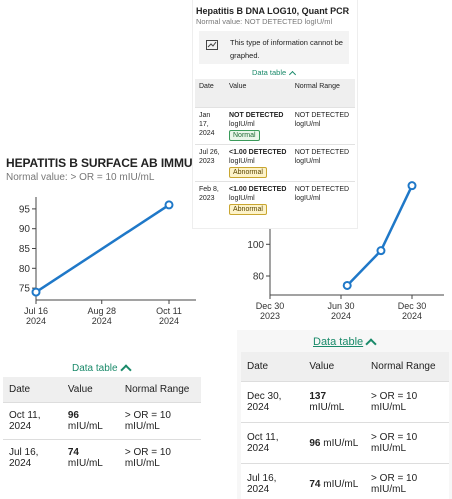 This screenshot has width=452, height=499. Describe the element at coordinates (345, 343) in the screenshot. I see `history-data-table-toggle: Data table` at that location.